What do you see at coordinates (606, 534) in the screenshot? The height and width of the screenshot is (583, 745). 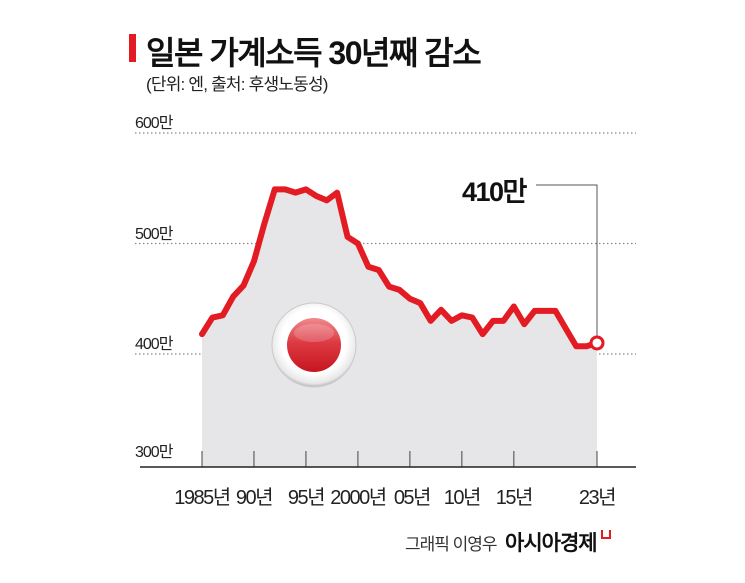 I see `publisher-logo-mark-icon` at bounding box center [606, 534].